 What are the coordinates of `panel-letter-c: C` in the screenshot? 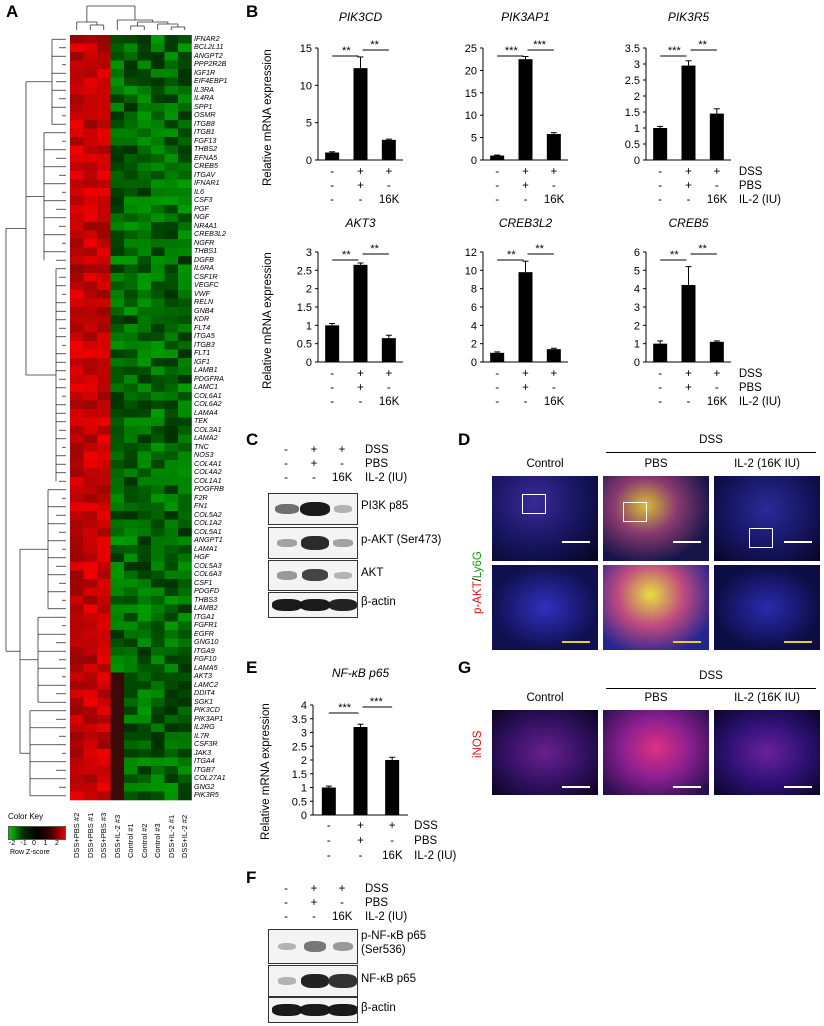 It's located at (252, 439).